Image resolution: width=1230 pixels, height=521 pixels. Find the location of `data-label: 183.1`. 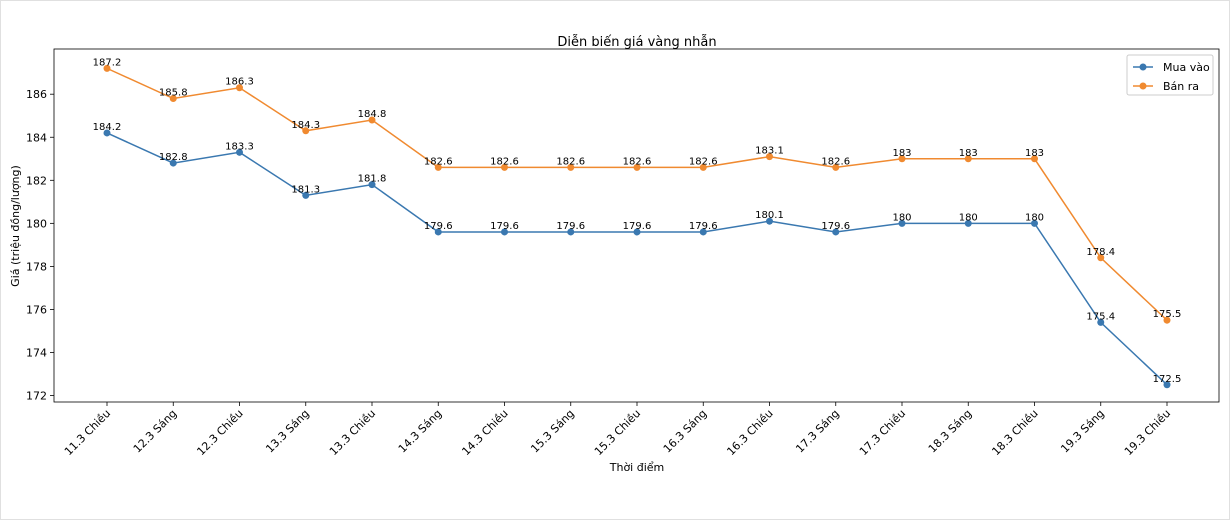

data-label: 183.1 is located at coordinates (769, 151).